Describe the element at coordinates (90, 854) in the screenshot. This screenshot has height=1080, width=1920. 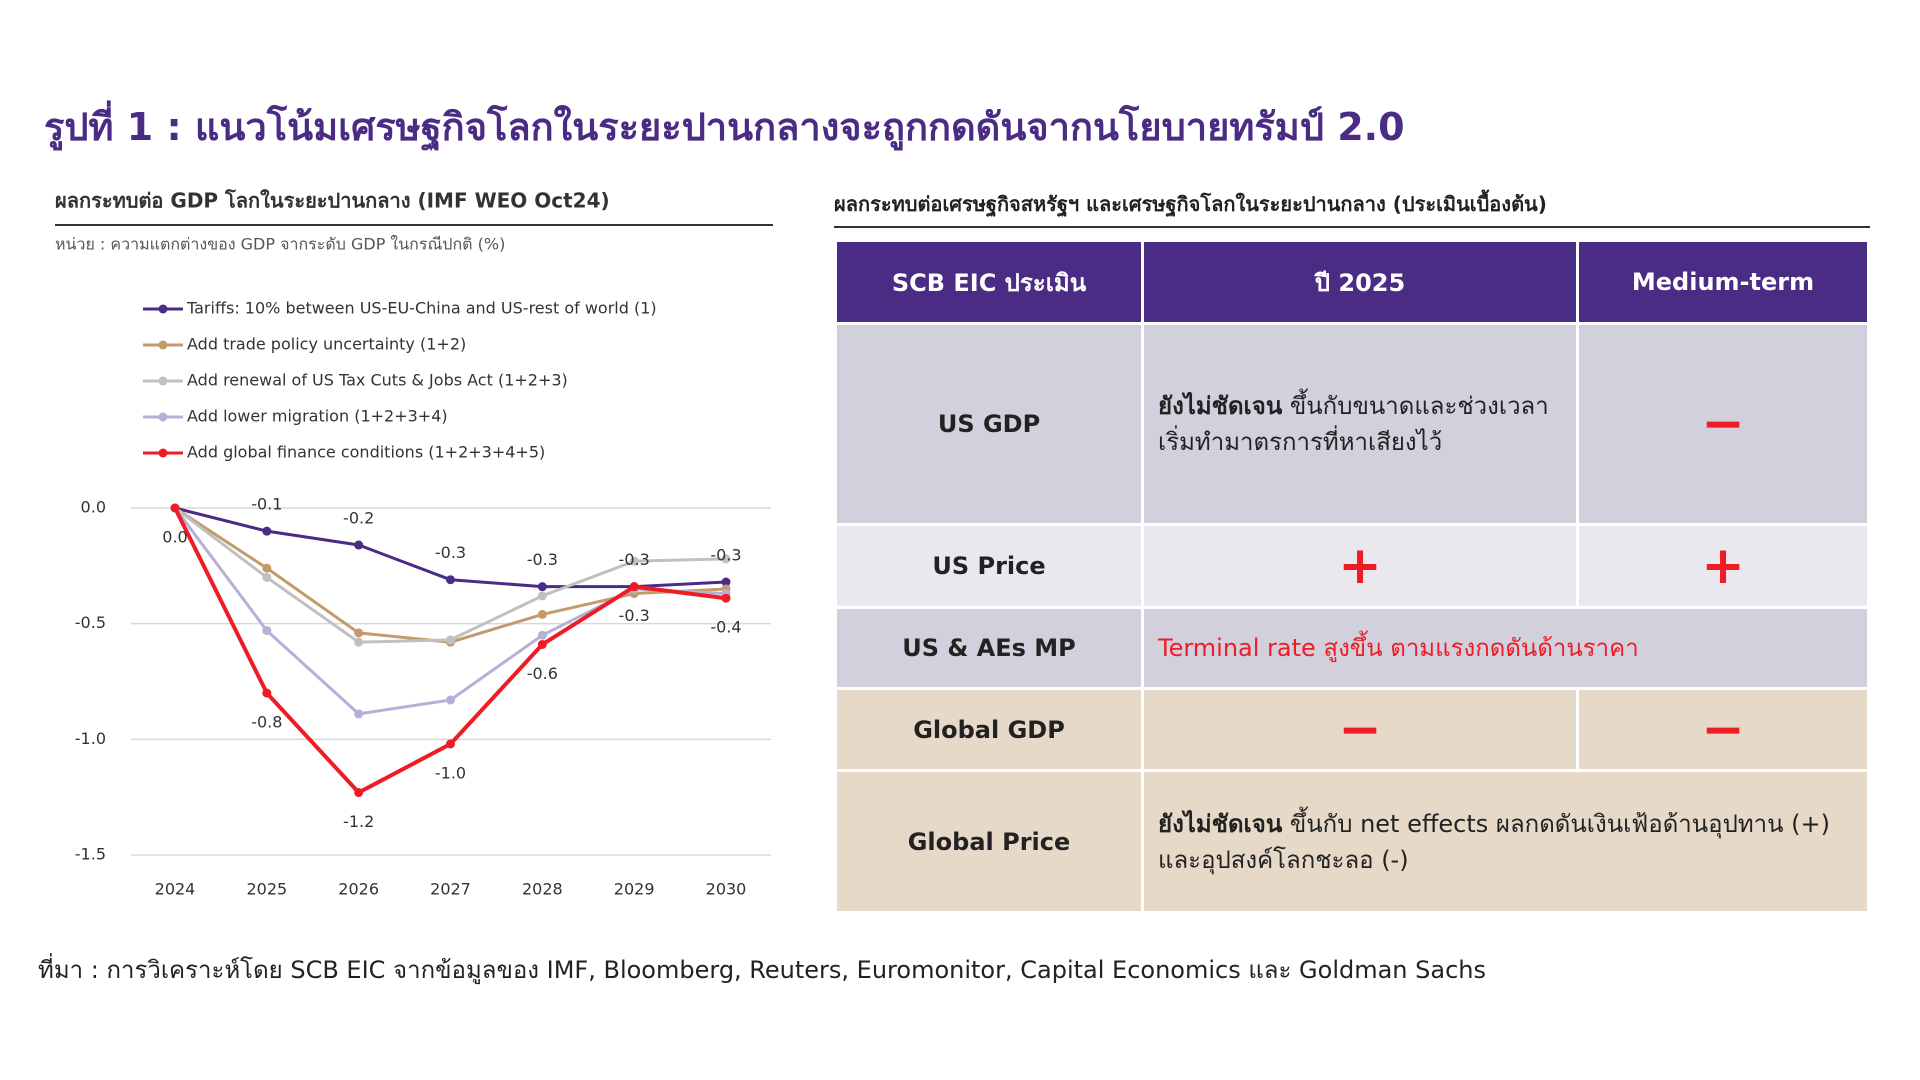
I see `y-tick-label: -1.5` at that location.